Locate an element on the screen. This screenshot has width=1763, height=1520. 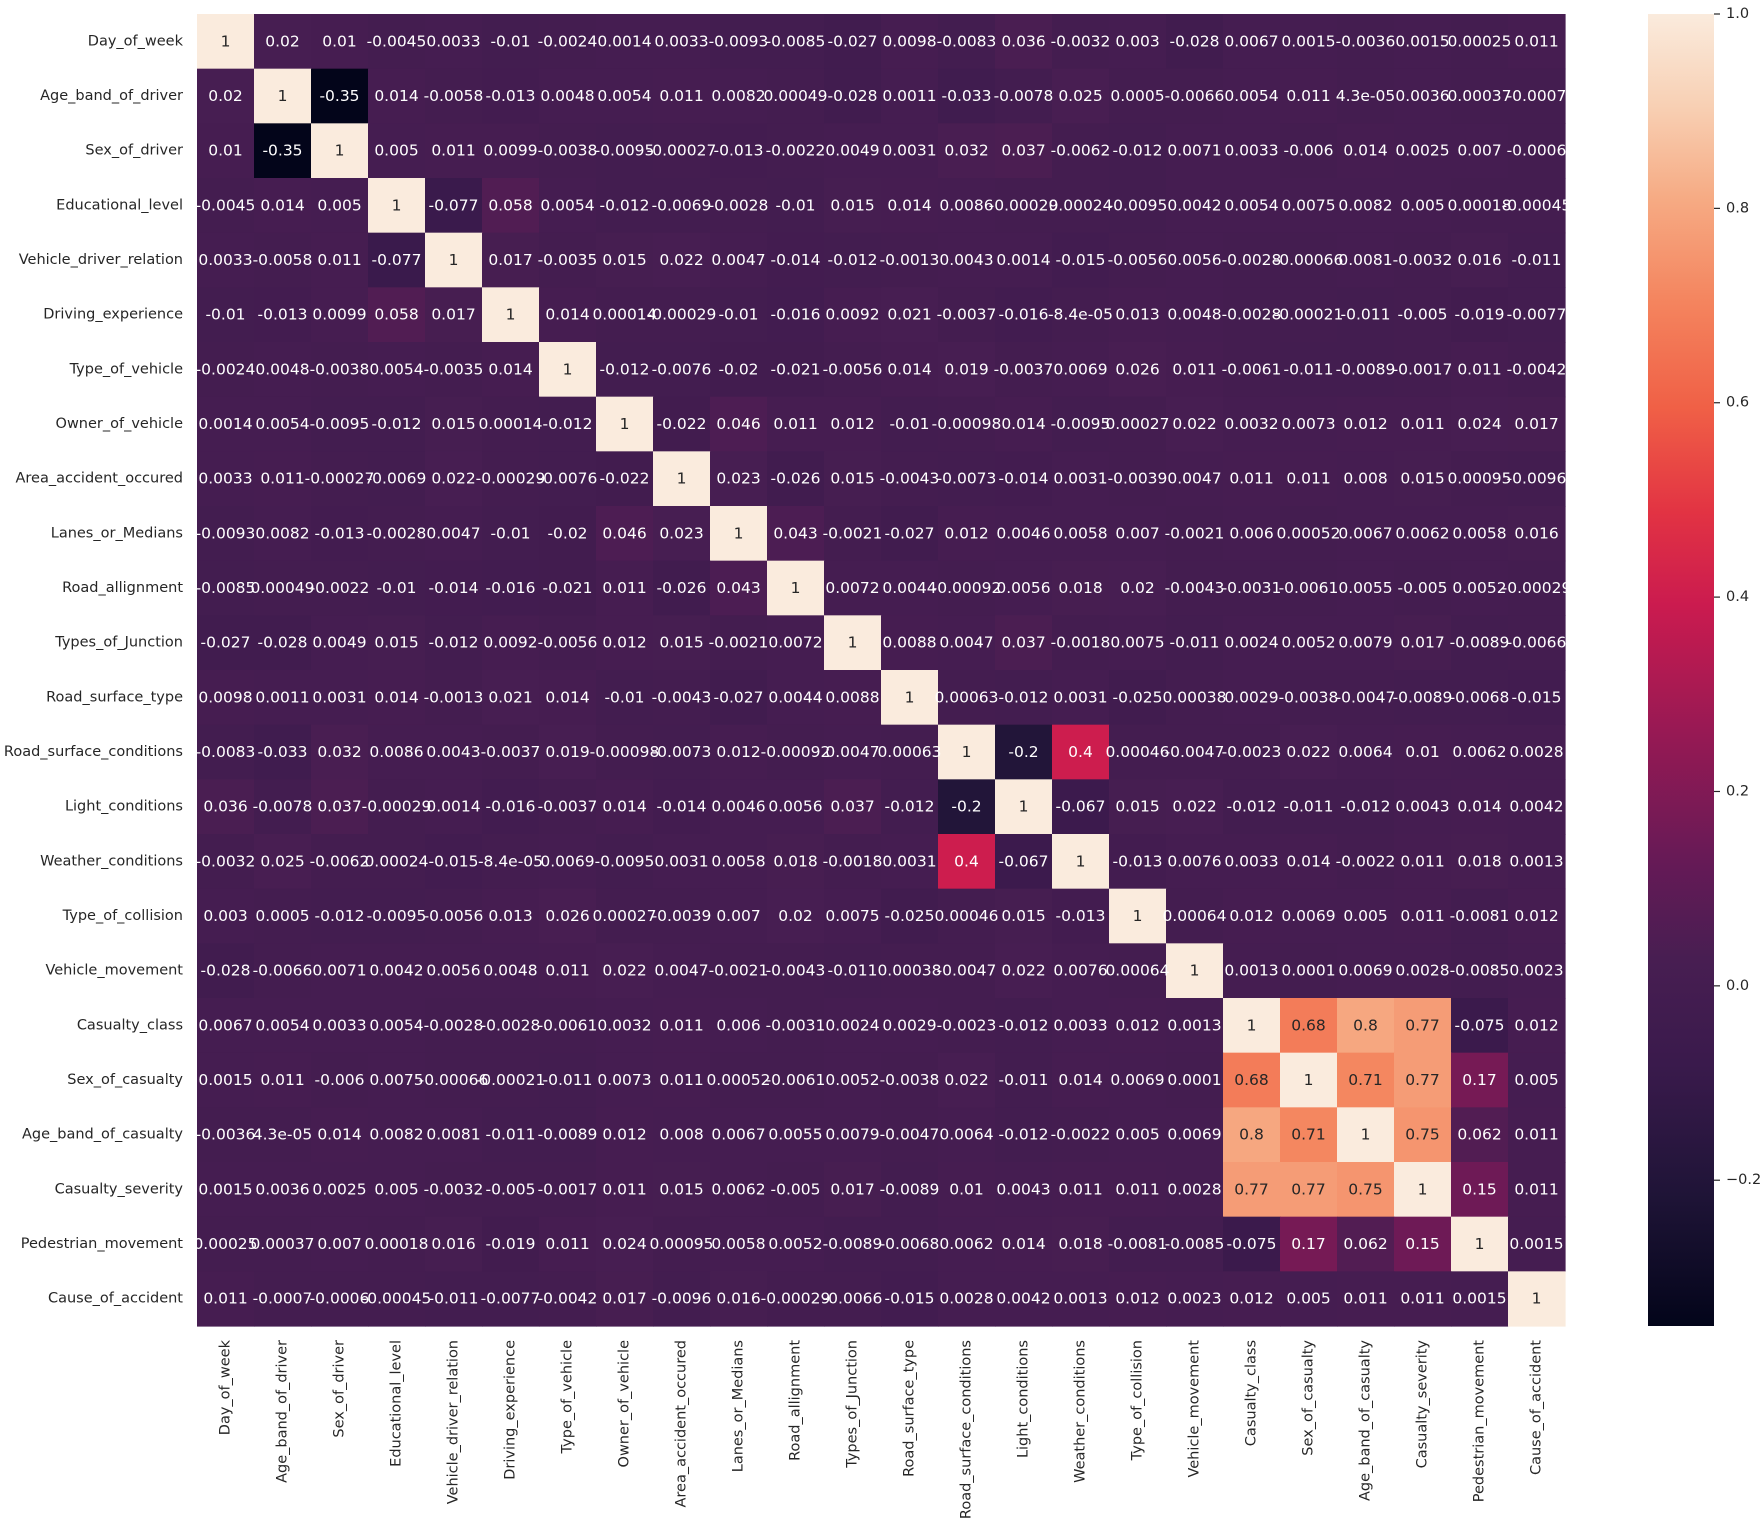
y-tick-label: Pedestrian_movement is located at coordinates (102, 1244).